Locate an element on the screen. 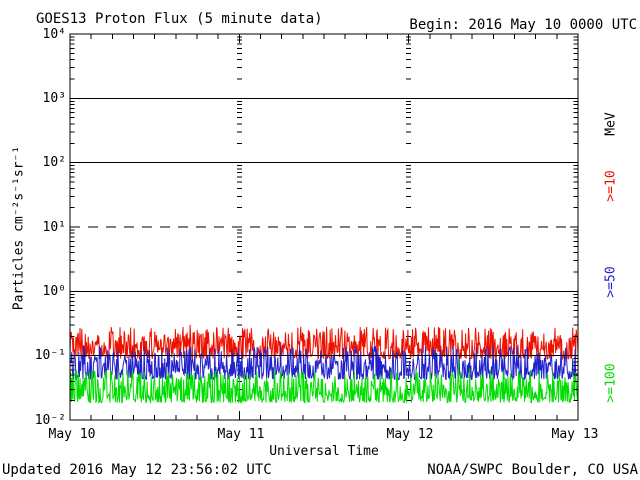 The height and width of the screenshot is (480, 640). y-tick-1e-1: 10⁻¹ is located at coordinates (50, 355).